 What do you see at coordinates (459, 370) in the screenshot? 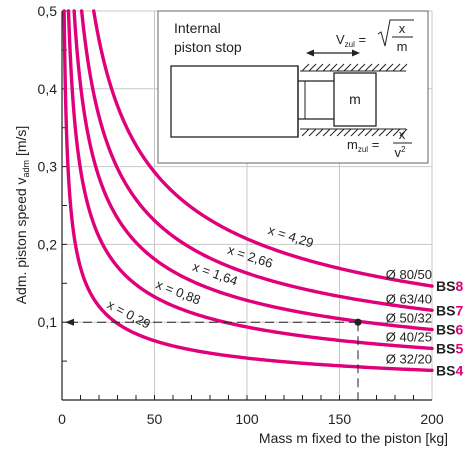
I see `bs-number: 4` at bounding box center [459, 370].